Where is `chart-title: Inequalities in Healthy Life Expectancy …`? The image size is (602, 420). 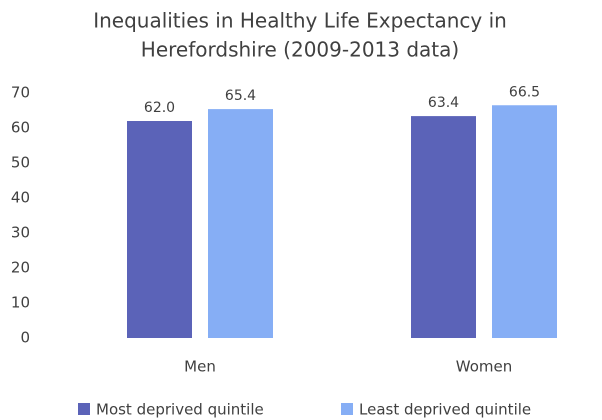 chart-title: Inequalities in Healthy Life Expectancy … is located at coordinates (300, 21).